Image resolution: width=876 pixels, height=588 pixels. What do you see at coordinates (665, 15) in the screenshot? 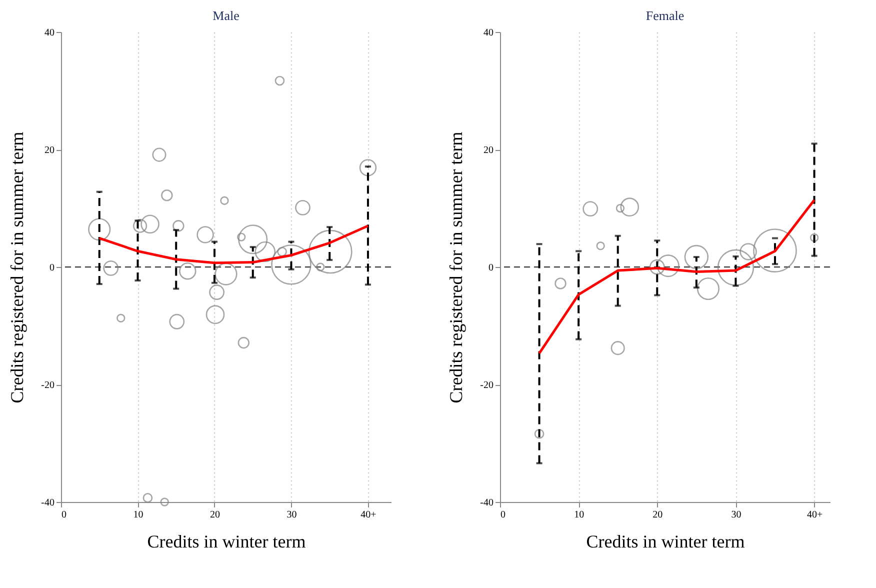
I see `chart-title: Female` at bounding box center [665, 15].